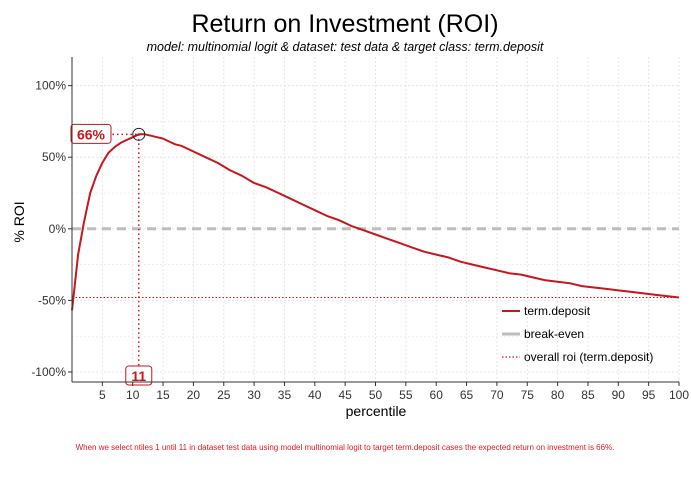 This screenshot has height=480, width=691. What do you see at coordinates (111, 254) in the screenshot?
I see `annotations: 66% 11` at bounding box center [111, 254].